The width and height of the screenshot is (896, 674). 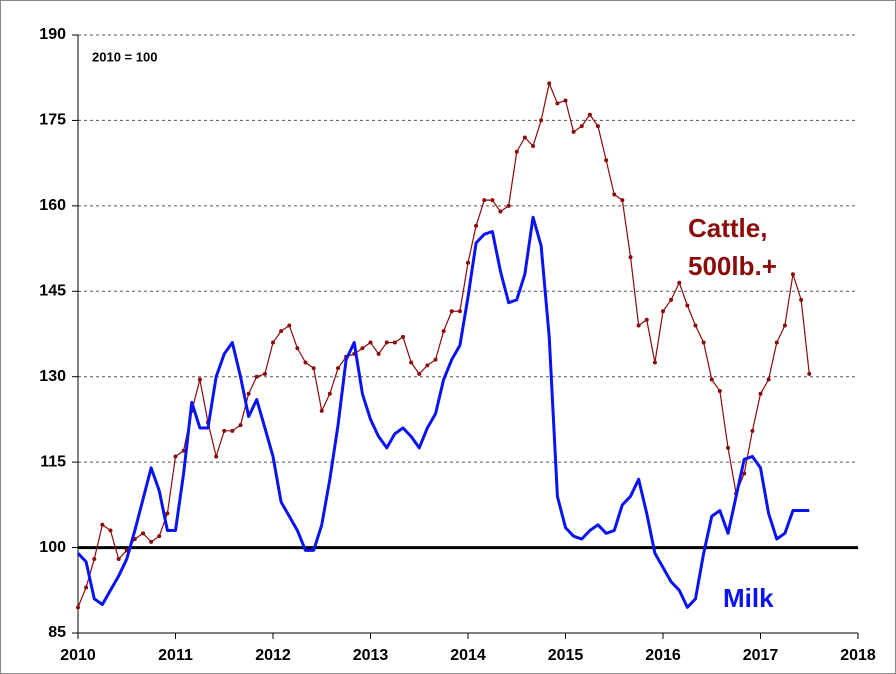 I want to click on x-tick-label: 2016, so click(x=663, y=655).